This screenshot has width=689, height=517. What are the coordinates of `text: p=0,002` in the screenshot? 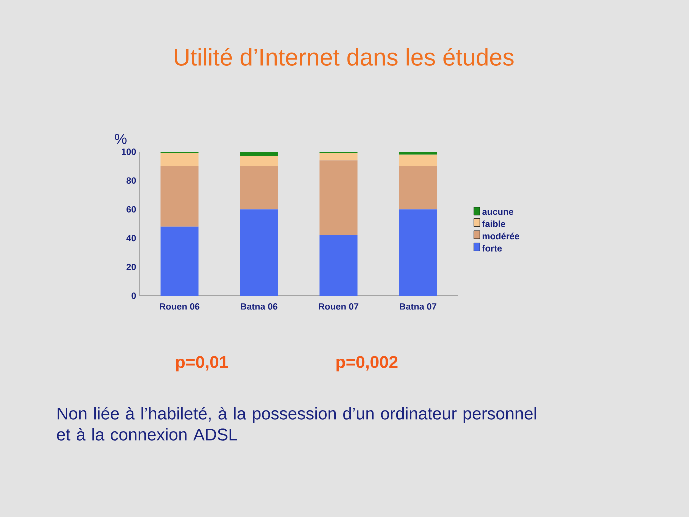 It's located at (367, 364).